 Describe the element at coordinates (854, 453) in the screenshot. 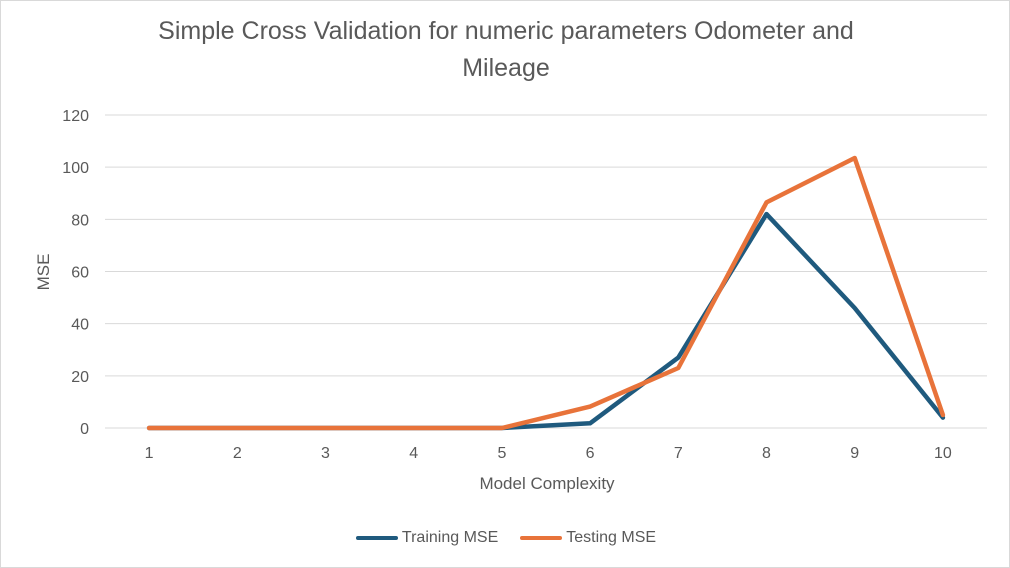

I see `x-tick-label: 9` at that location.